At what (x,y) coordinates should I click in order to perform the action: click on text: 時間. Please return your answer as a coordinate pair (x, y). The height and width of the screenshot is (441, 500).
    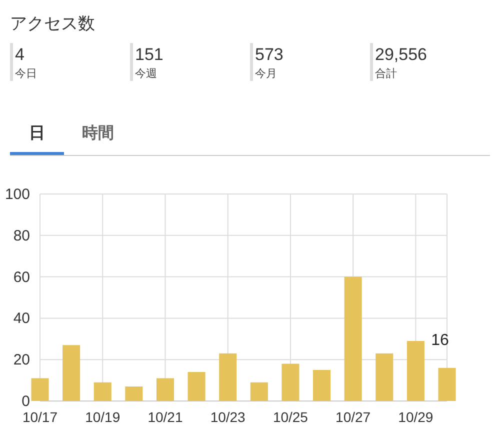
    Looking at the image, I should click on (98, 133).